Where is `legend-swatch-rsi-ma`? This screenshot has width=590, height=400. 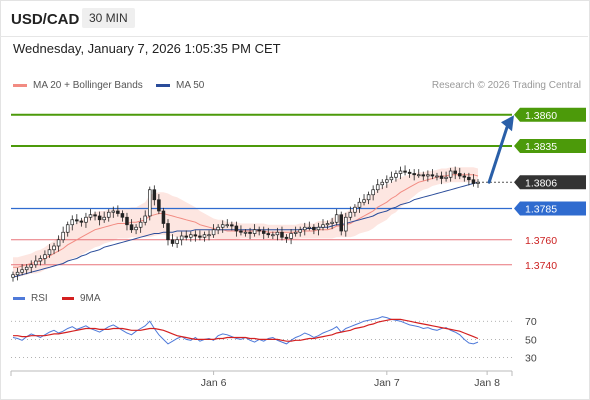 legend-swatch-rsi-ma is located at coordinates (68, 298).